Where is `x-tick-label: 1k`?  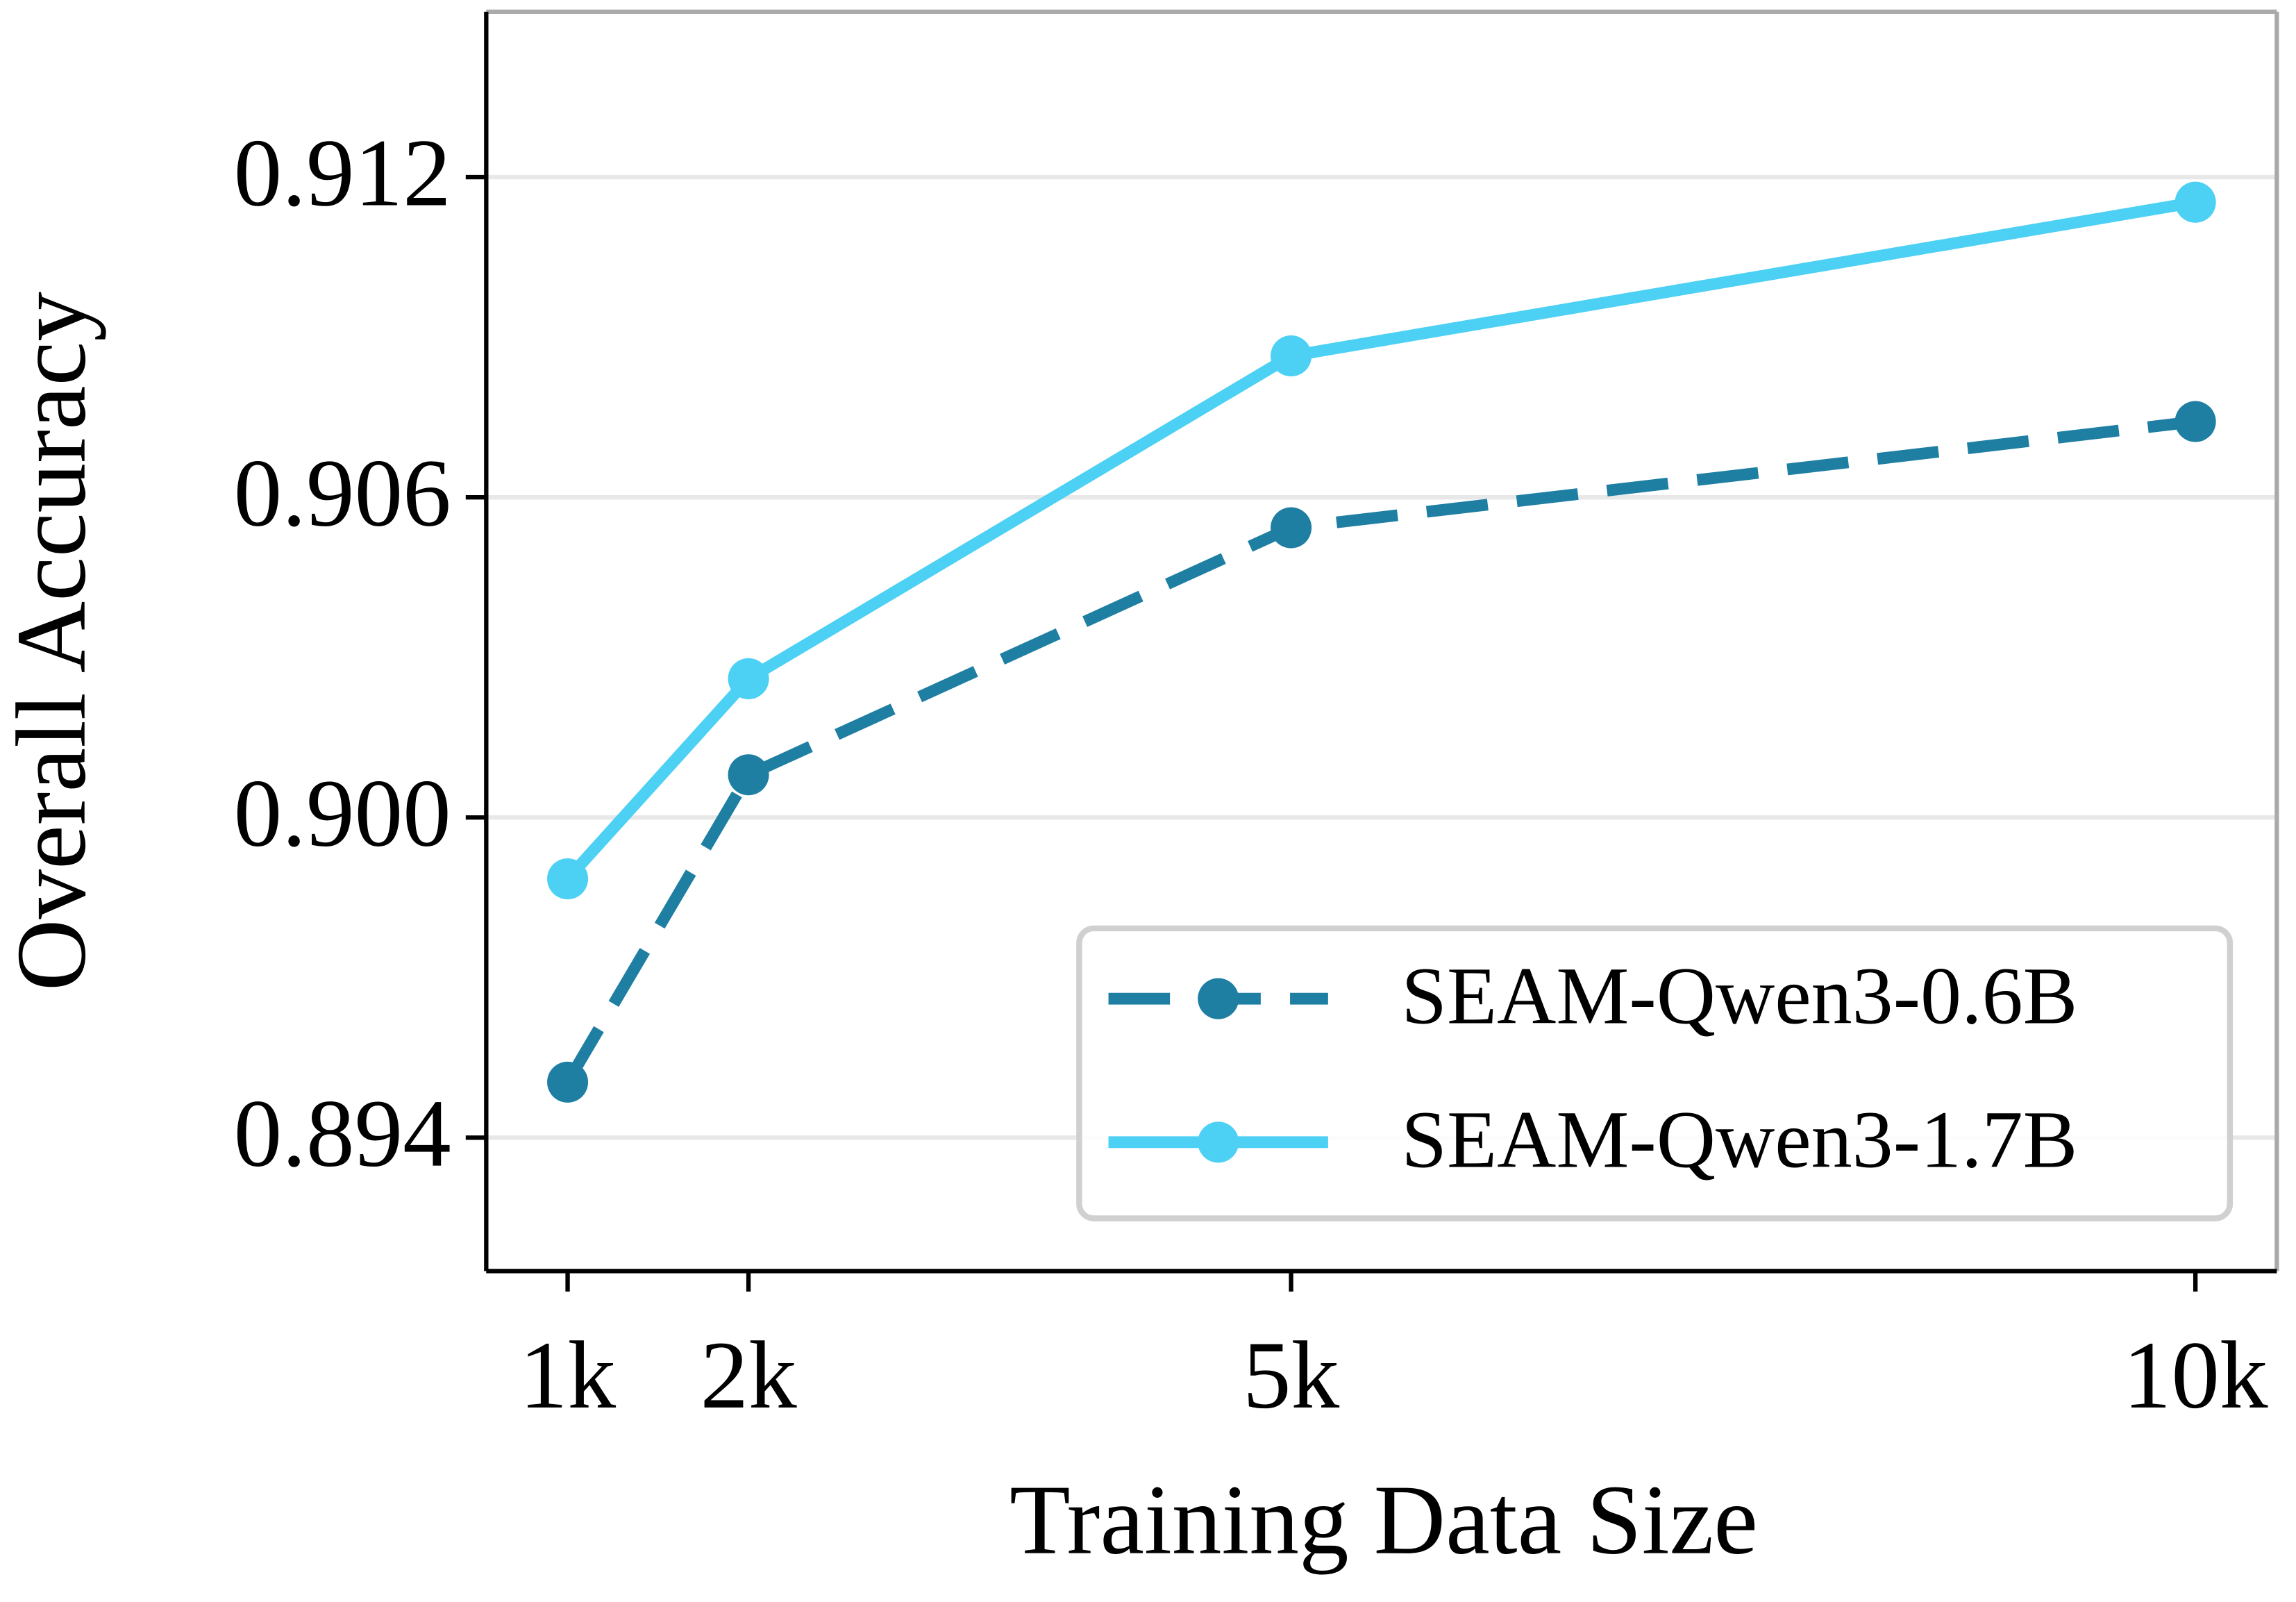
x-tick-label: 1k is located at coordinates (568, 1375).